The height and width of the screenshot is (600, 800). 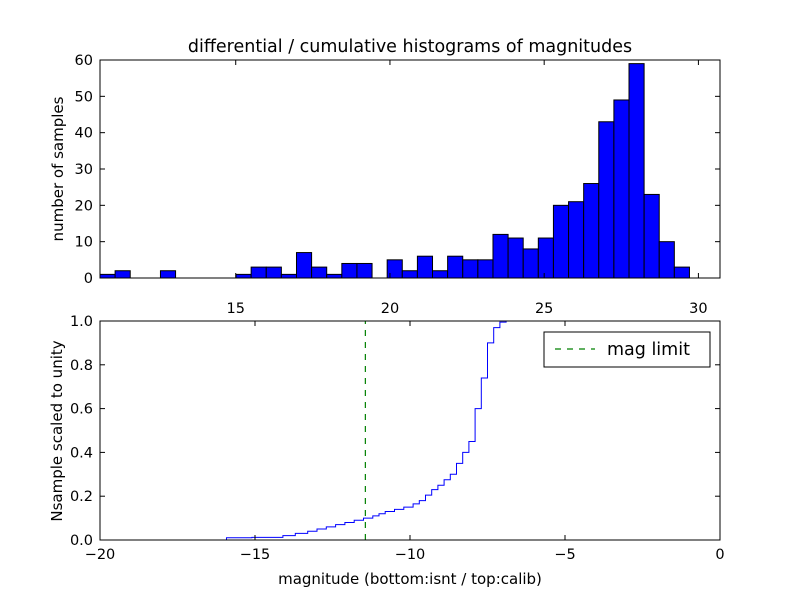 What do you see at coordinates (390, 309) in the screenshot?
I see `x-tick-label: 20` at bounding box center [390, 309].